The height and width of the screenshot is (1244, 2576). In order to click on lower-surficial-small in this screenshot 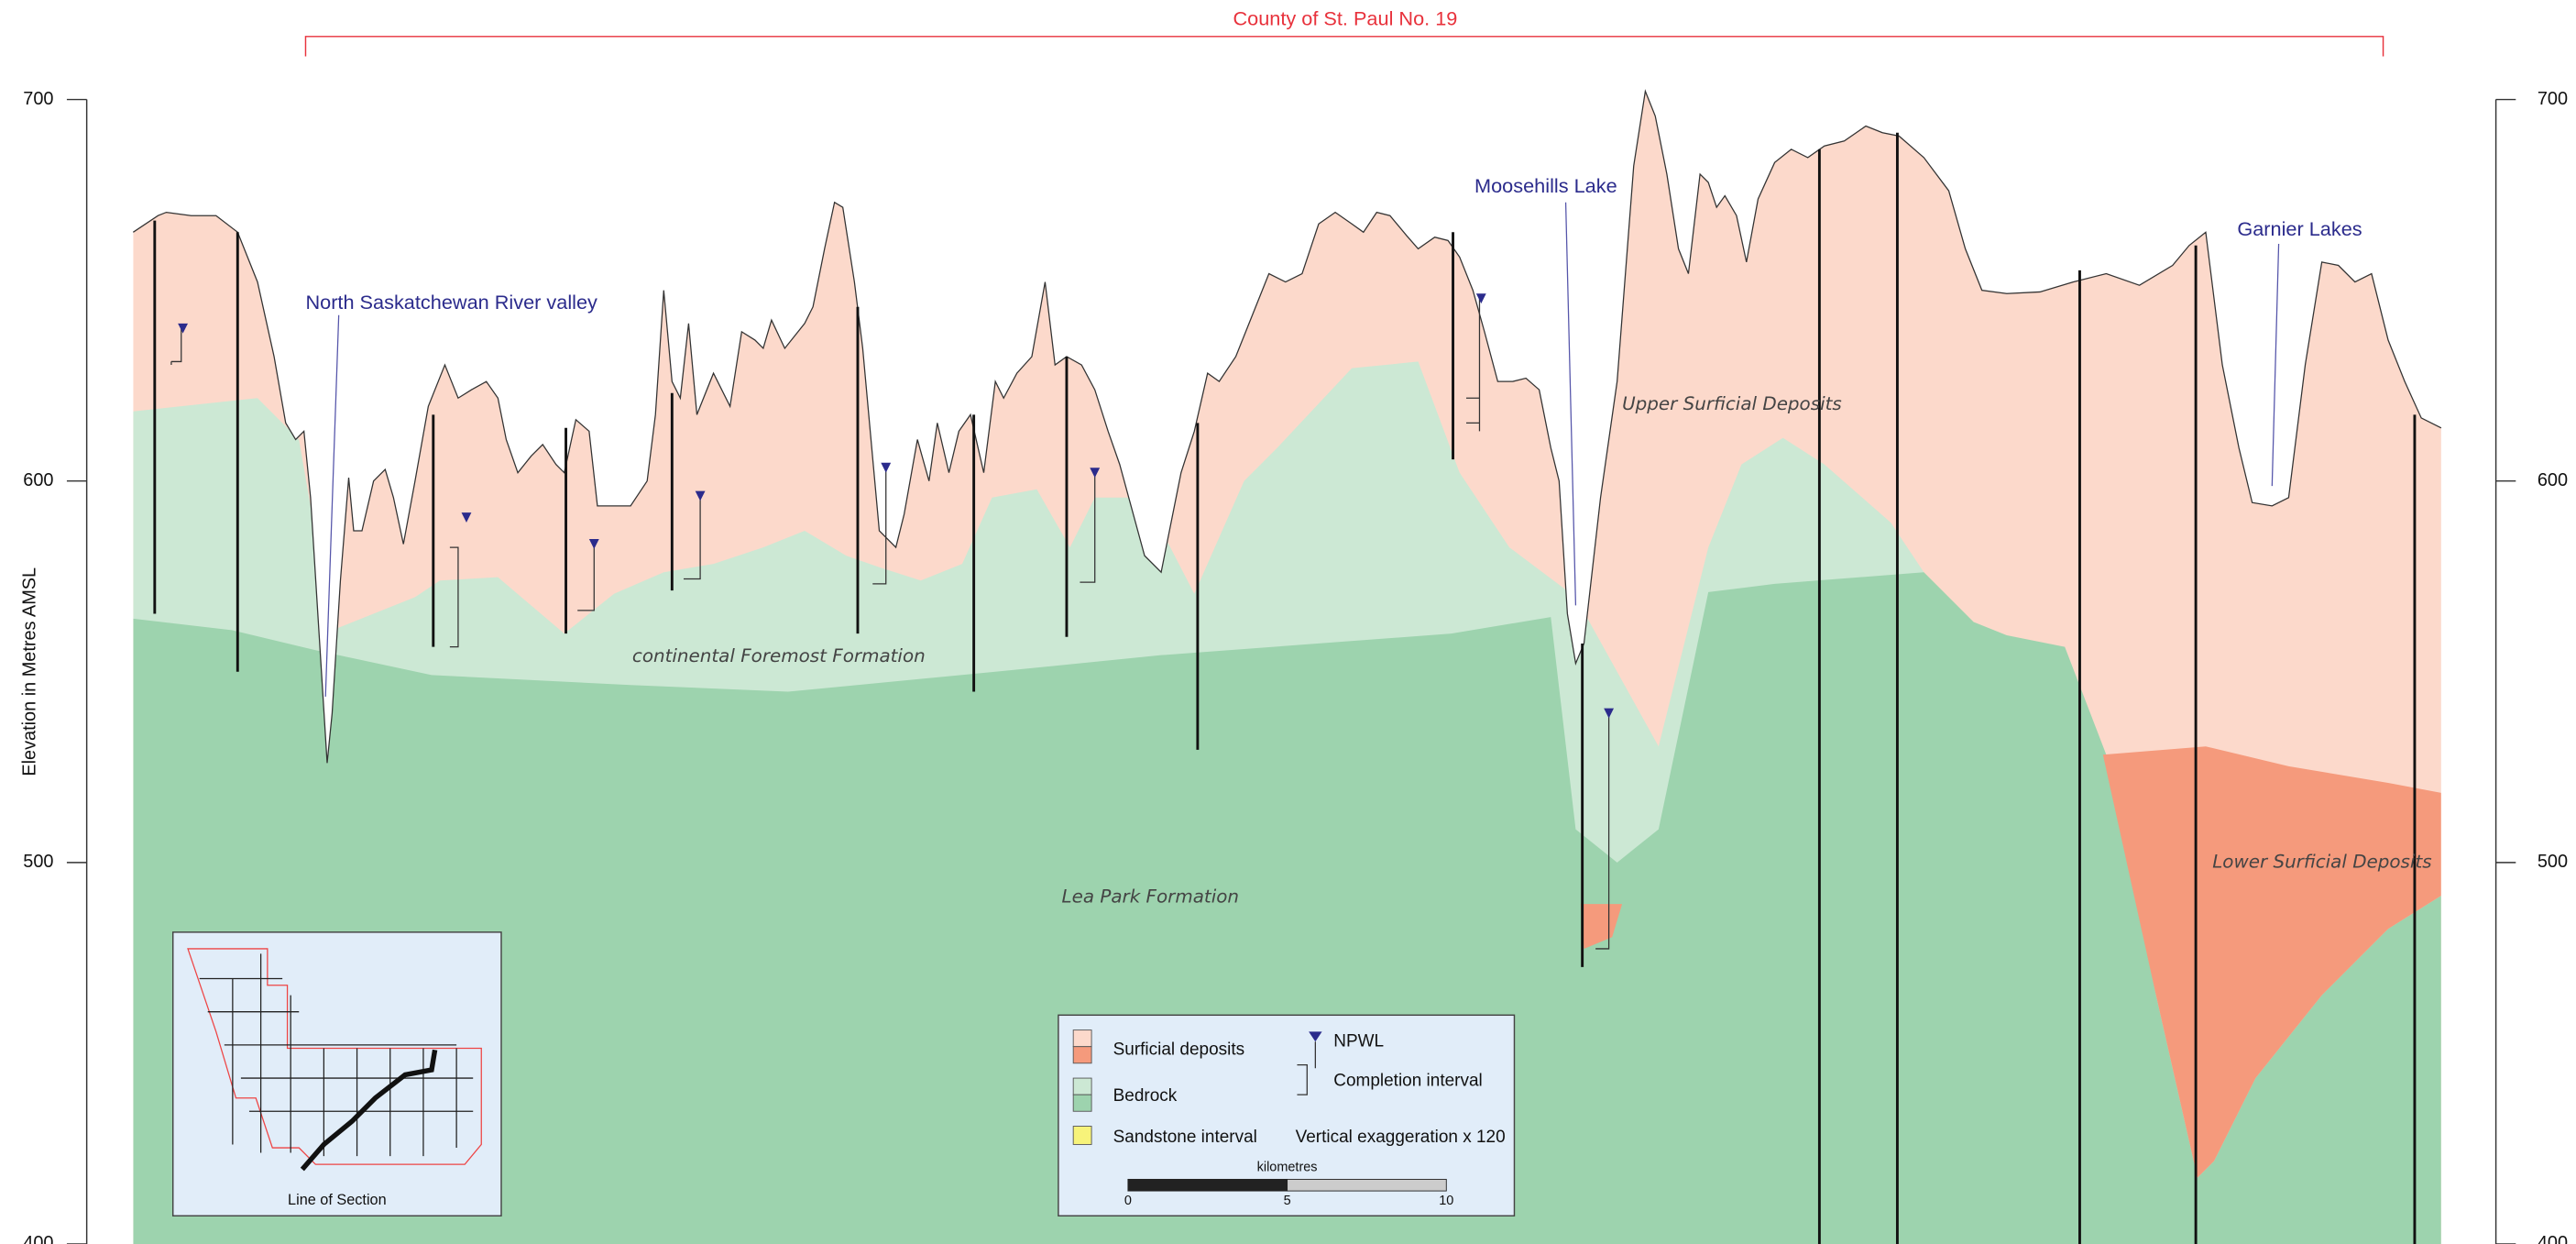, I will do `click(1601, 926)`.